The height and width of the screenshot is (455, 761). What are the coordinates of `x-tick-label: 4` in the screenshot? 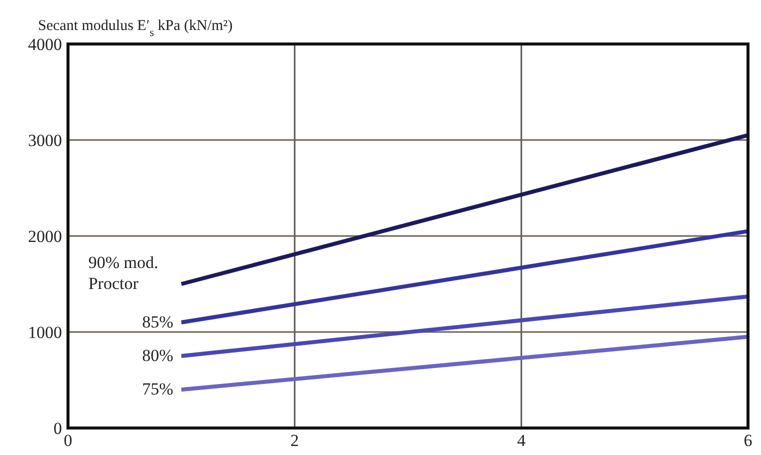 It's located at (521, 440).